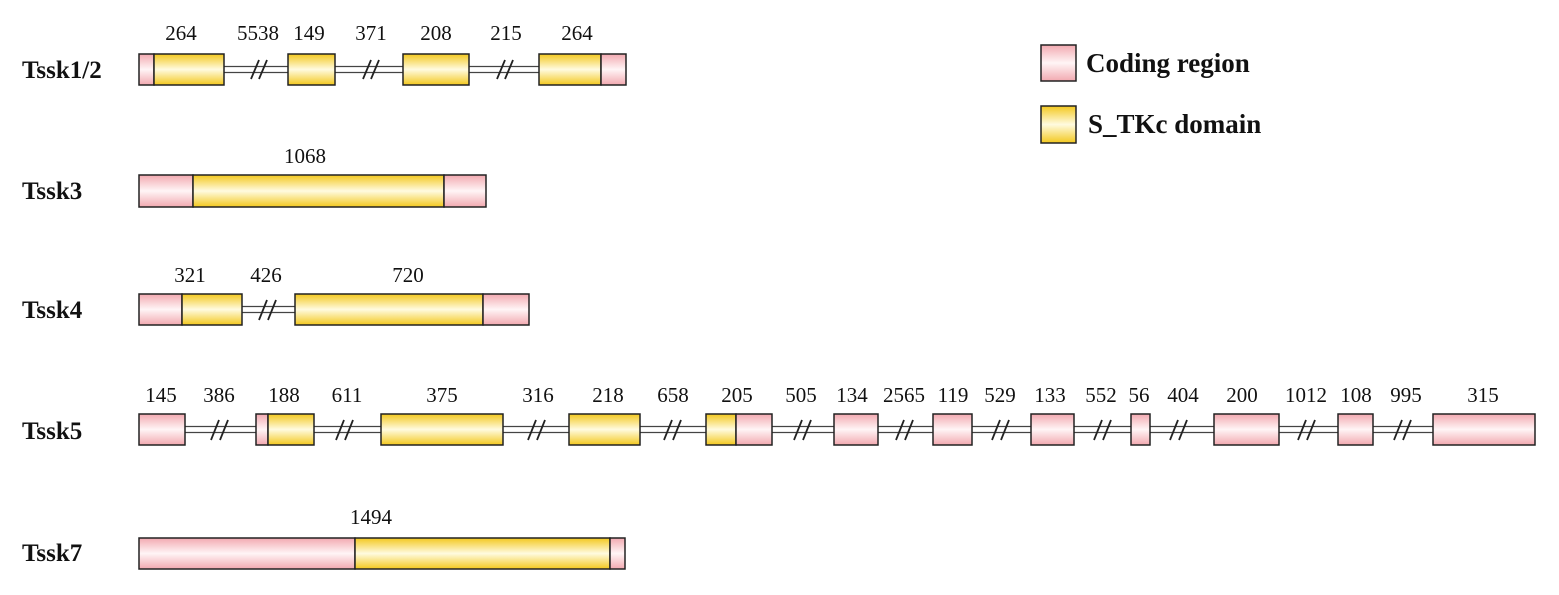 The image size is (1559, 595). I want to click on gene-track-tssk7, so click(382, 553).